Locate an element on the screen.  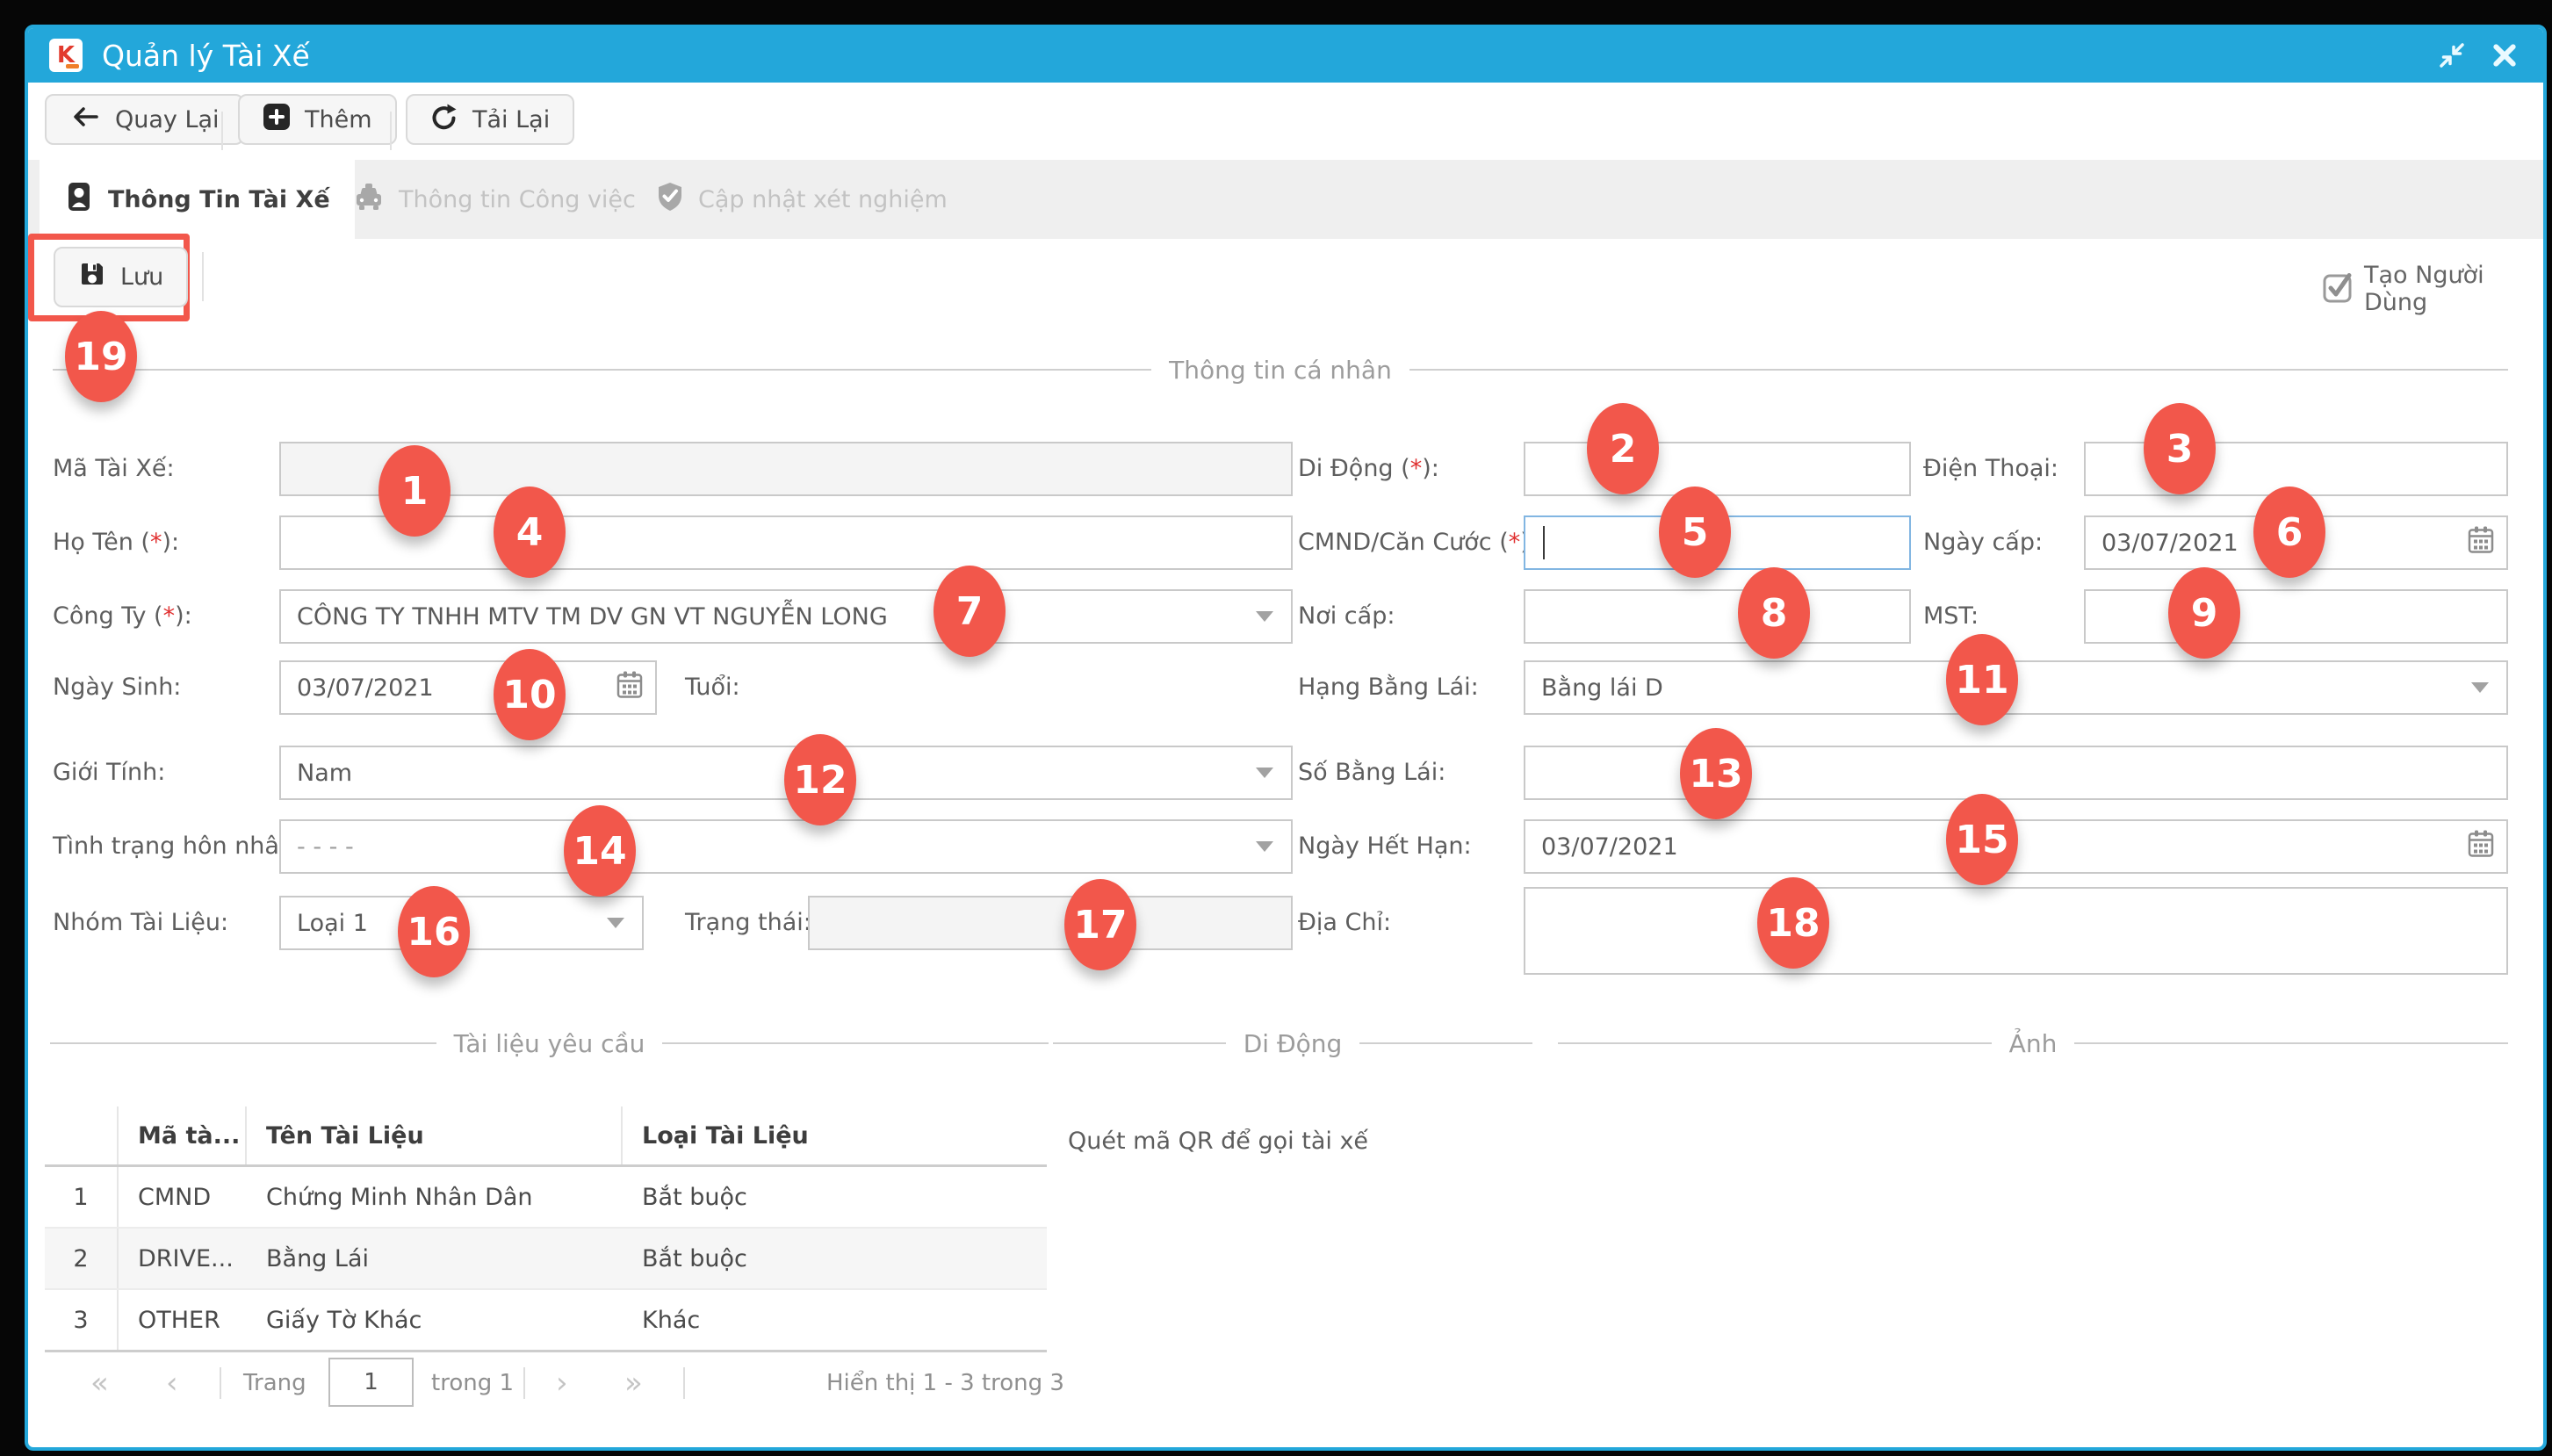
tab-test-update: Cập nhật xét nghiệm is located at coordinates (801, 199).